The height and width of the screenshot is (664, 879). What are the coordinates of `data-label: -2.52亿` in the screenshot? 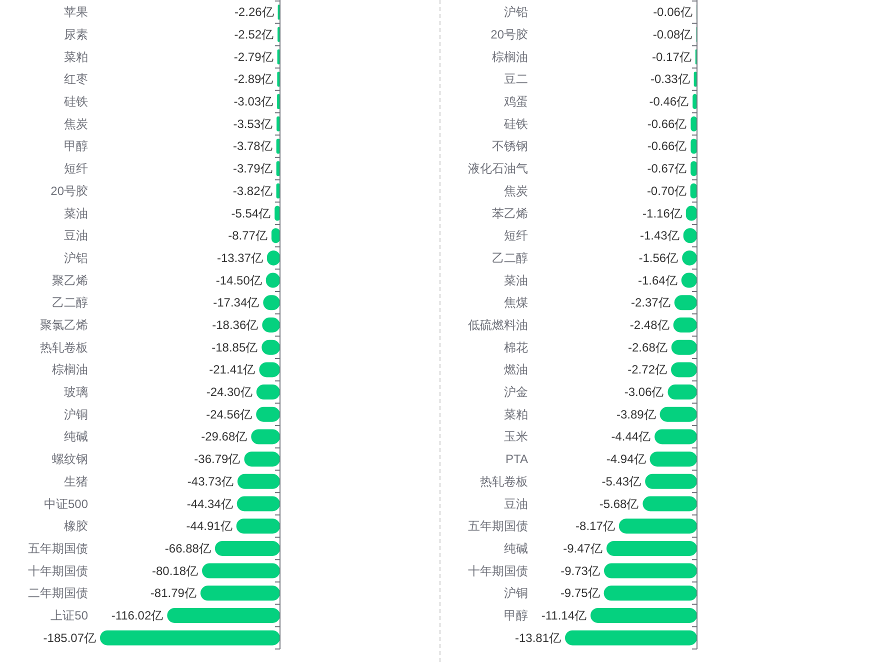 It's located at (254, 35).